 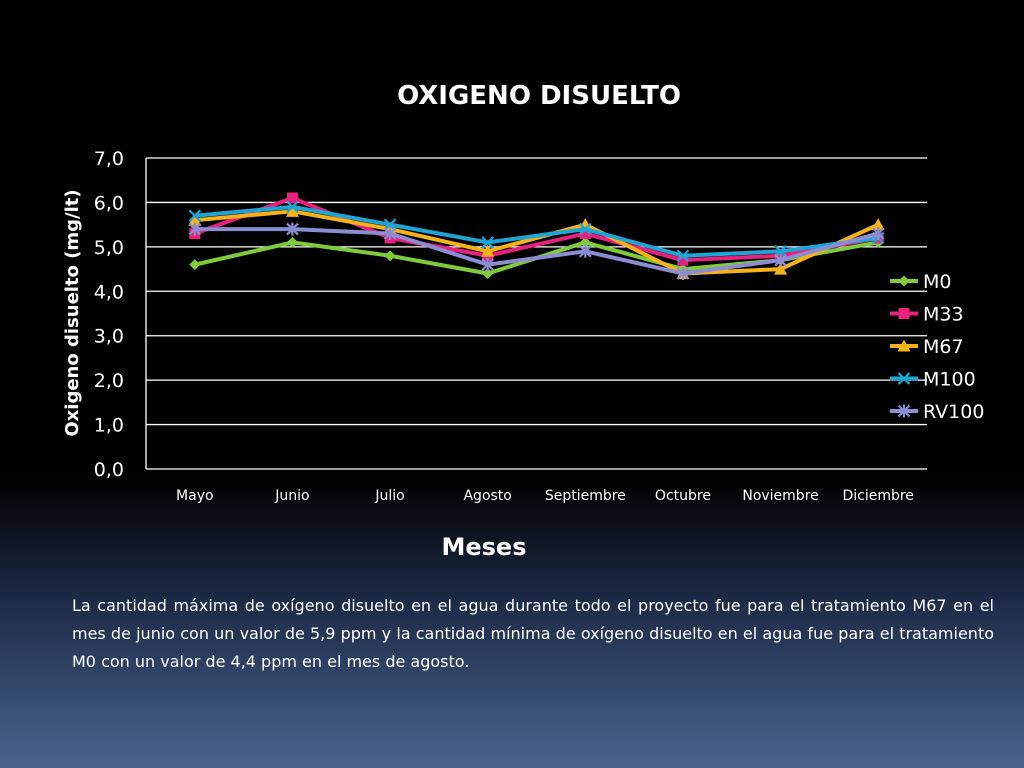 What do you see at coordinates (72, 312) in the screenshot?
I see `y-axis-label: Oxigeno disuelto (mg/lt)` at bounding box center [72, 312].